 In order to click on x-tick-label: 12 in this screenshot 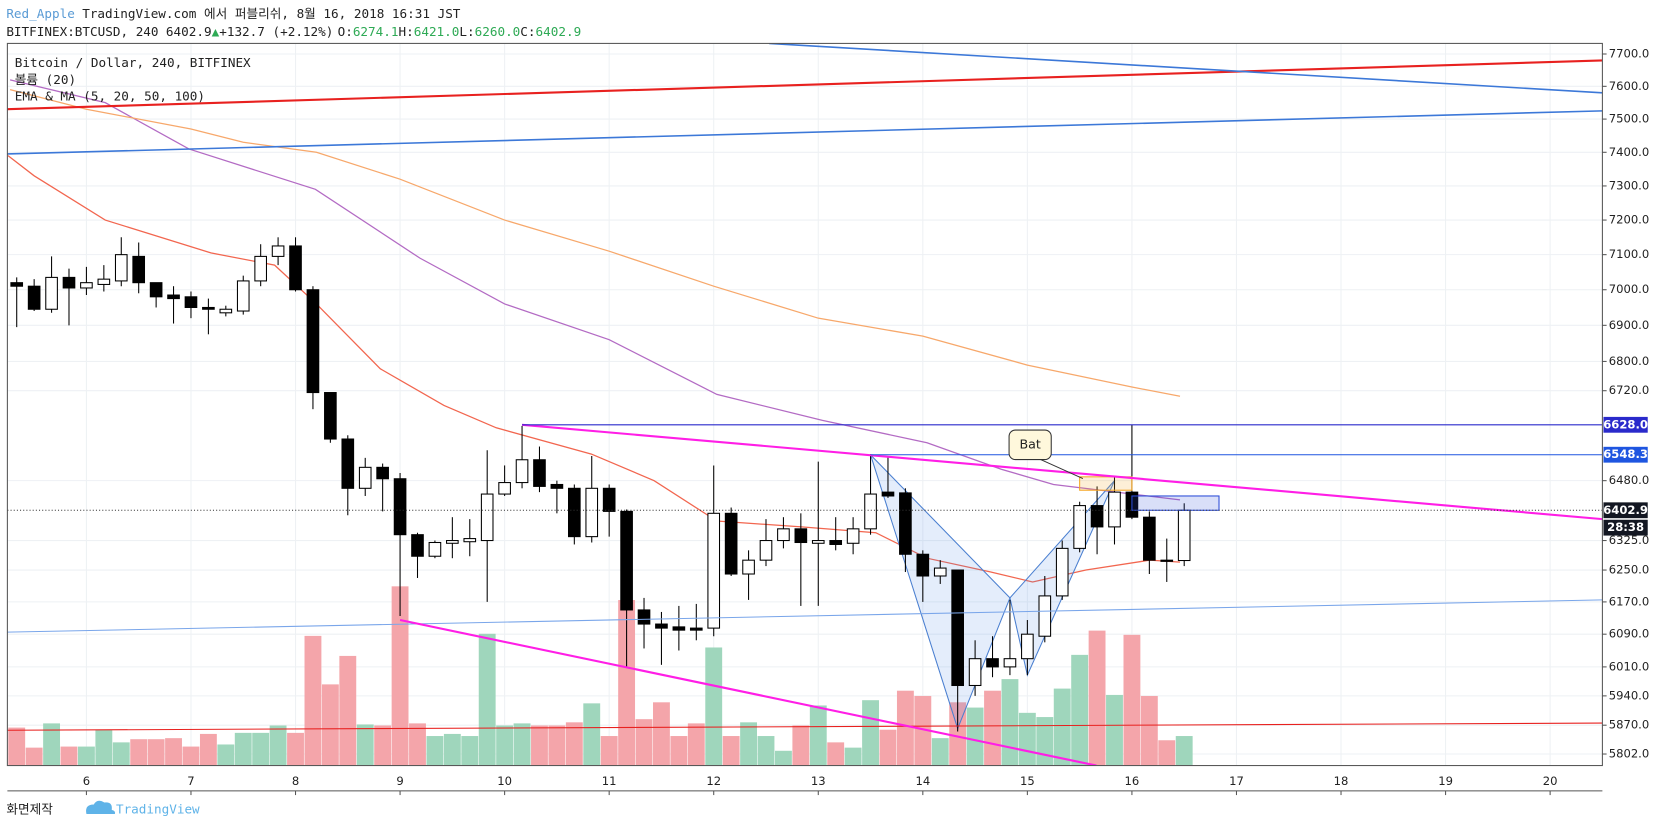, I will do `click(713, 781)`.